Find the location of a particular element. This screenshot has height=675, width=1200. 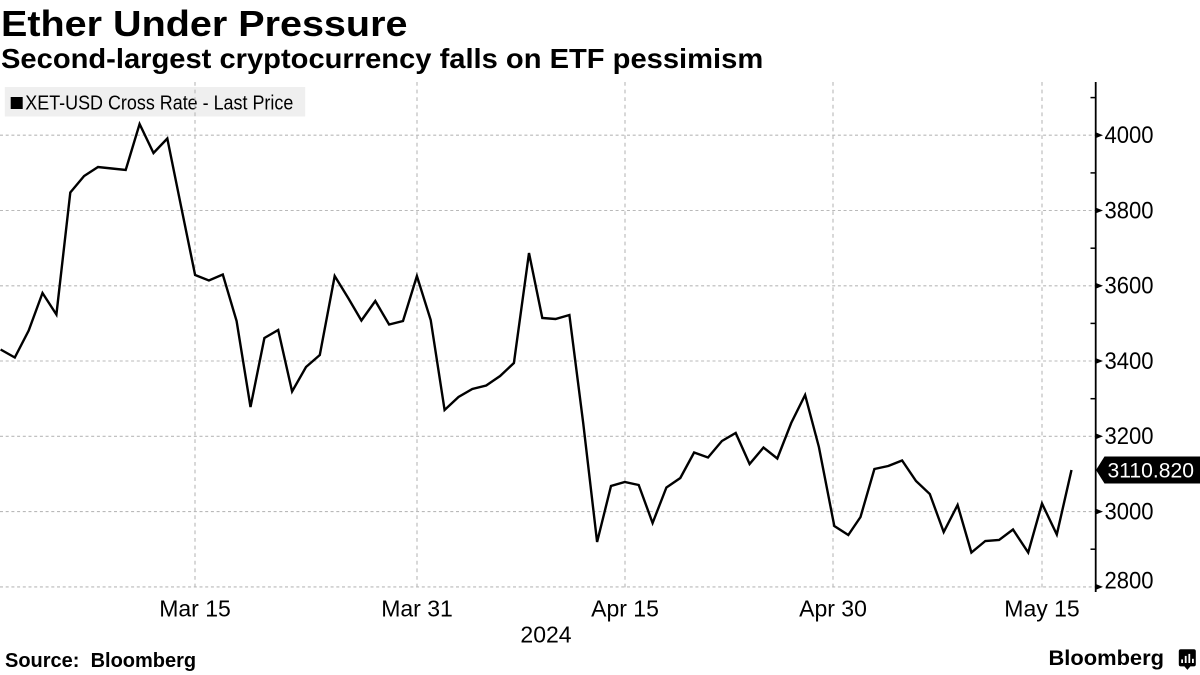

svg-text: Apr 15 is located at coordinates (625, 609).